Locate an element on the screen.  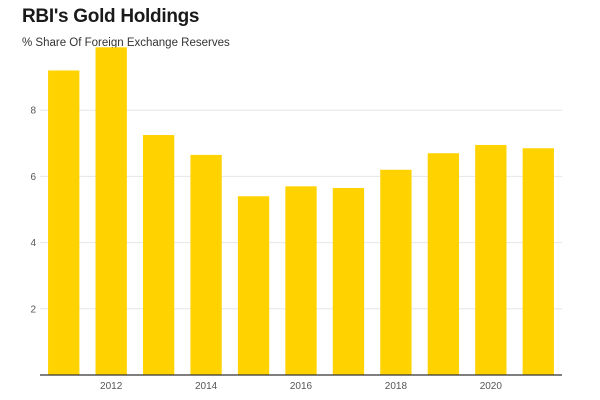
bar-2015 is located at coordinates (253, 285).